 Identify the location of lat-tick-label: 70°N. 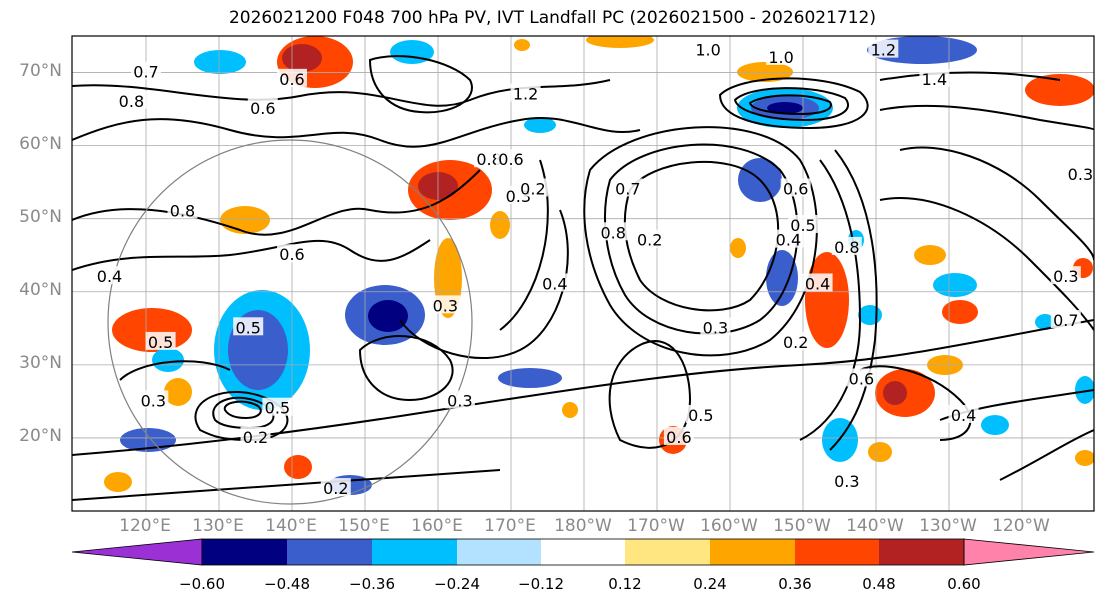
(40, 71).